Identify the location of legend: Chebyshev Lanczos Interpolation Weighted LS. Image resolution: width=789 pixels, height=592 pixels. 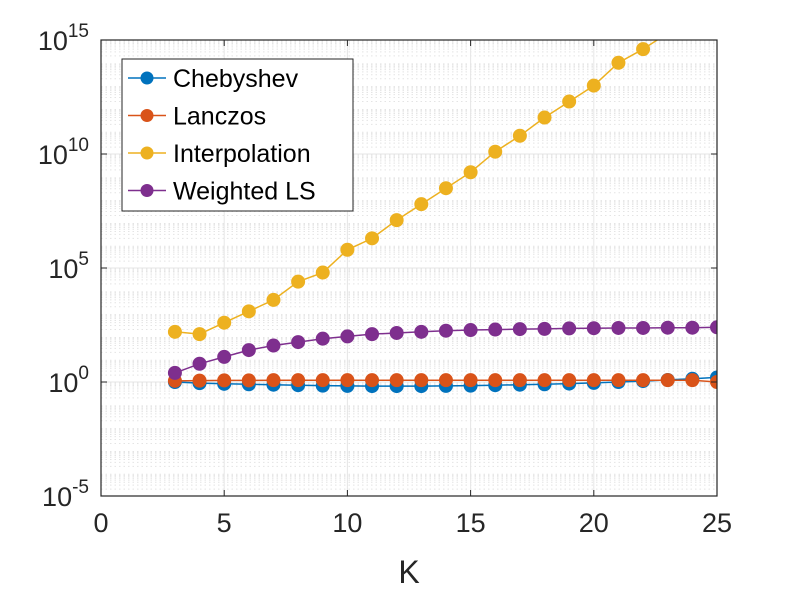
(237, 135).